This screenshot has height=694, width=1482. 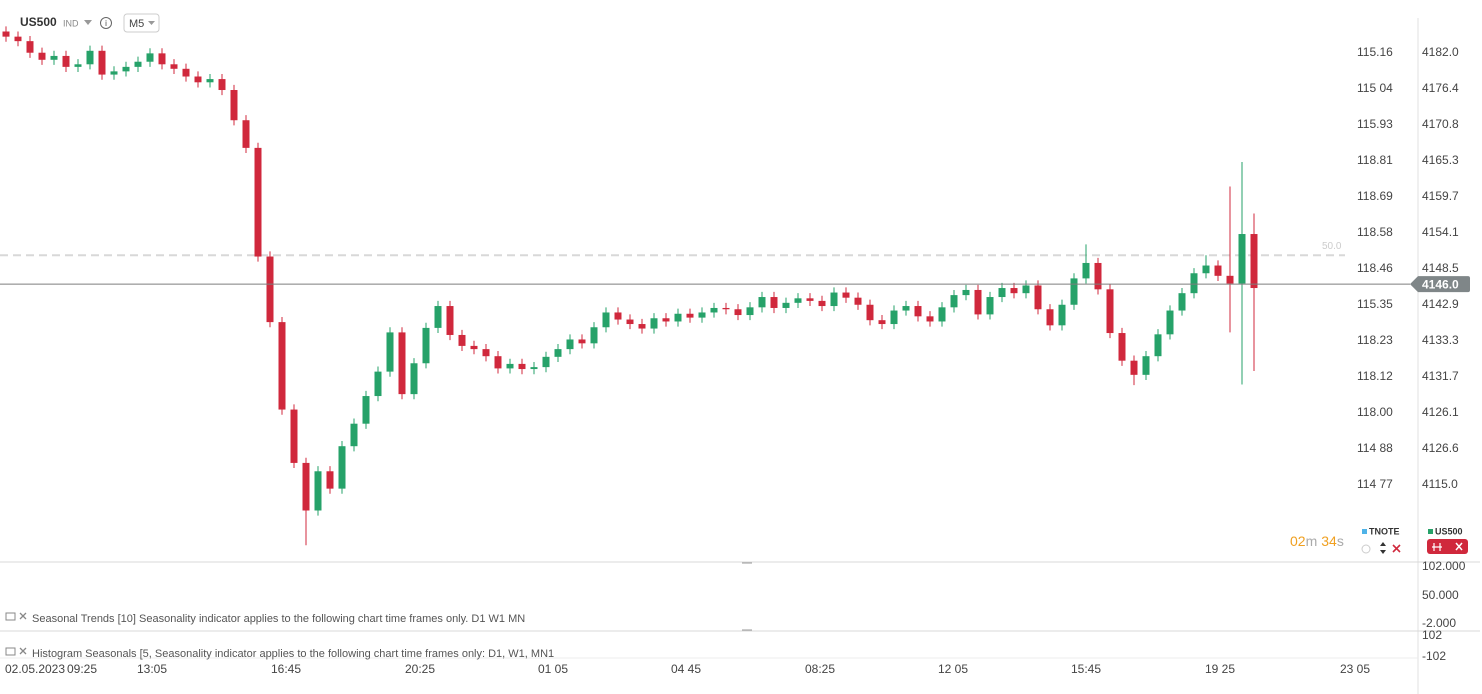 What do you see at coordinates (286, 669) in the screenshot?
I see `x-tick-label: 16:45` at bounding box center [286, 669].